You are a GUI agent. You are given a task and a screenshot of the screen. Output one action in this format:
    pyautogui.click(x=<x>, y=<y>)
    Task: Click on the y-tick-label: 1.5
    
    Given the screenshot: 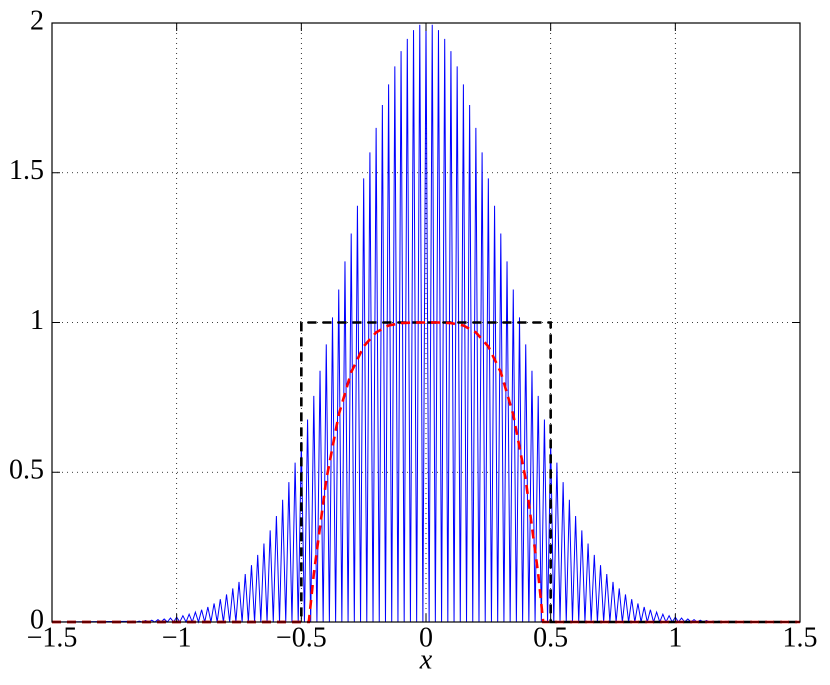 What is the action you would take?
    pyautogui.click(x=26, y=170)
    